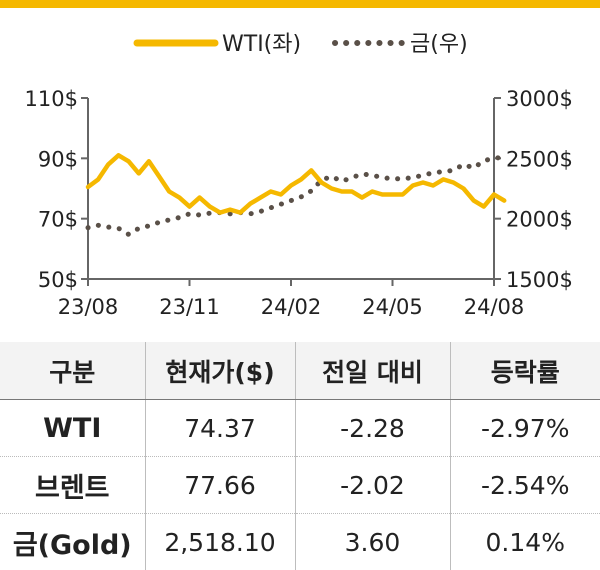  I want to click on current-price-cell: 2,518.10, so click(220, 542).